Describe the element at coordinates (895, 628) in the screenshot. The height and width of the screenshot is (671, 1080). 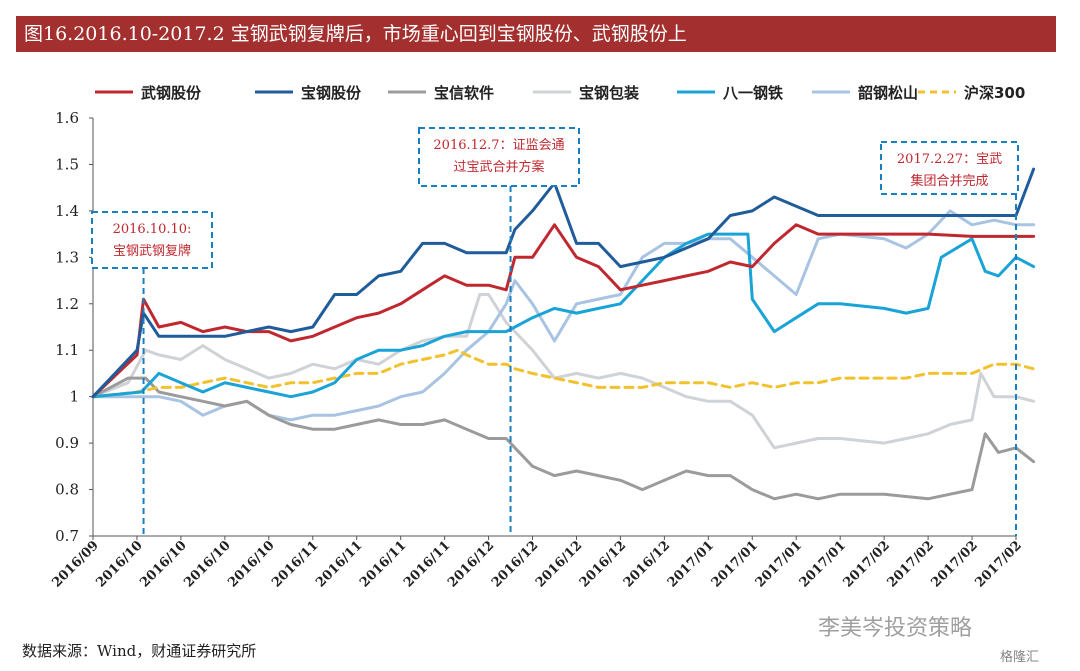
I see `watermark-text: 李美岑投资策略` at that location.